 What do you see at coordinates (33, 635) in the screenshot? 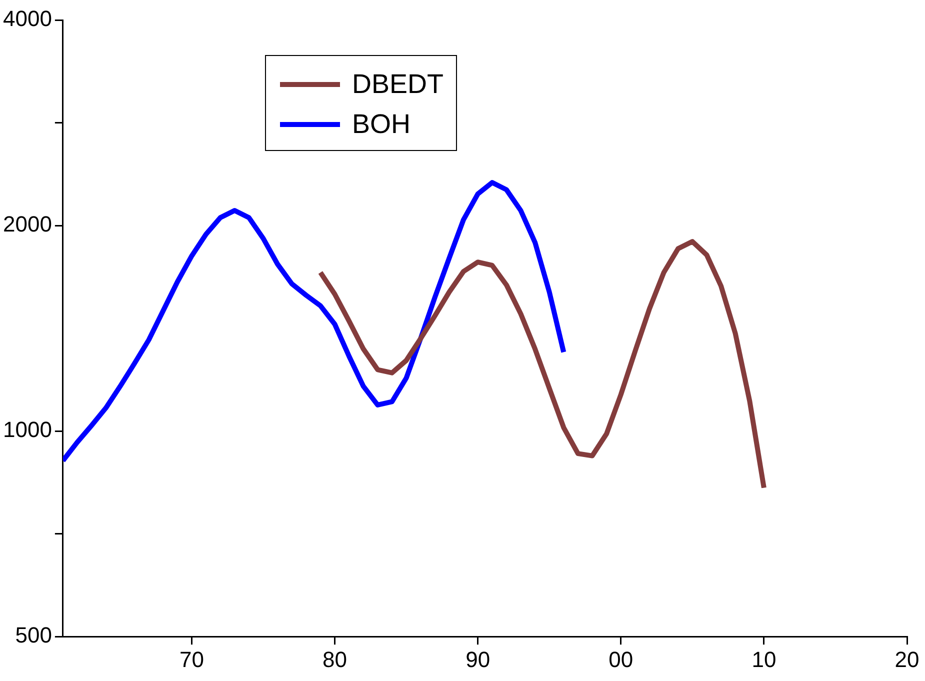
I see `y-tick-label: 500` at bounding box center [33, 635].